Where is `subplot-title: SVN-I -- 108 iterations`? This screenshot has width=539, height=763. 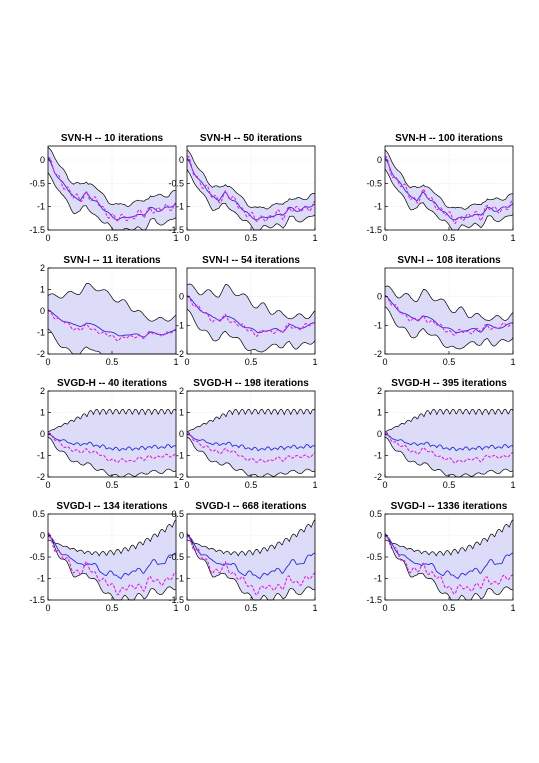 subplot-title: SVN-I -- 108 iterations is located at coordinates (449, 260).